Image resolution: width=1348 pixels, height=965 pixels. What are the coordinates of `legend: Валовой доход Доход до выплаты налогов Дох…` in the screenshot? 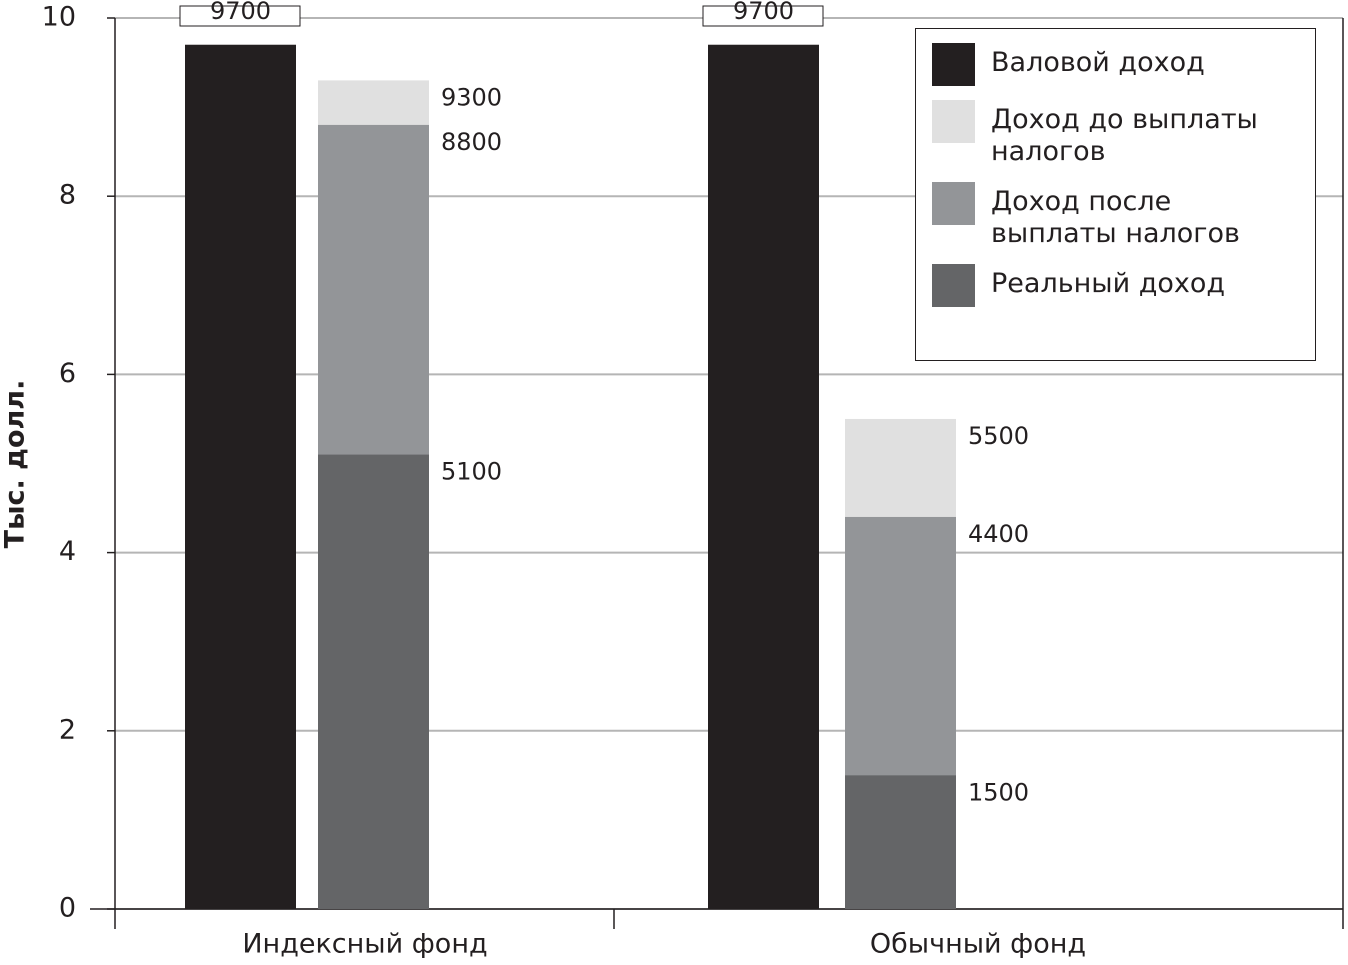 It's located at (1115, 194).